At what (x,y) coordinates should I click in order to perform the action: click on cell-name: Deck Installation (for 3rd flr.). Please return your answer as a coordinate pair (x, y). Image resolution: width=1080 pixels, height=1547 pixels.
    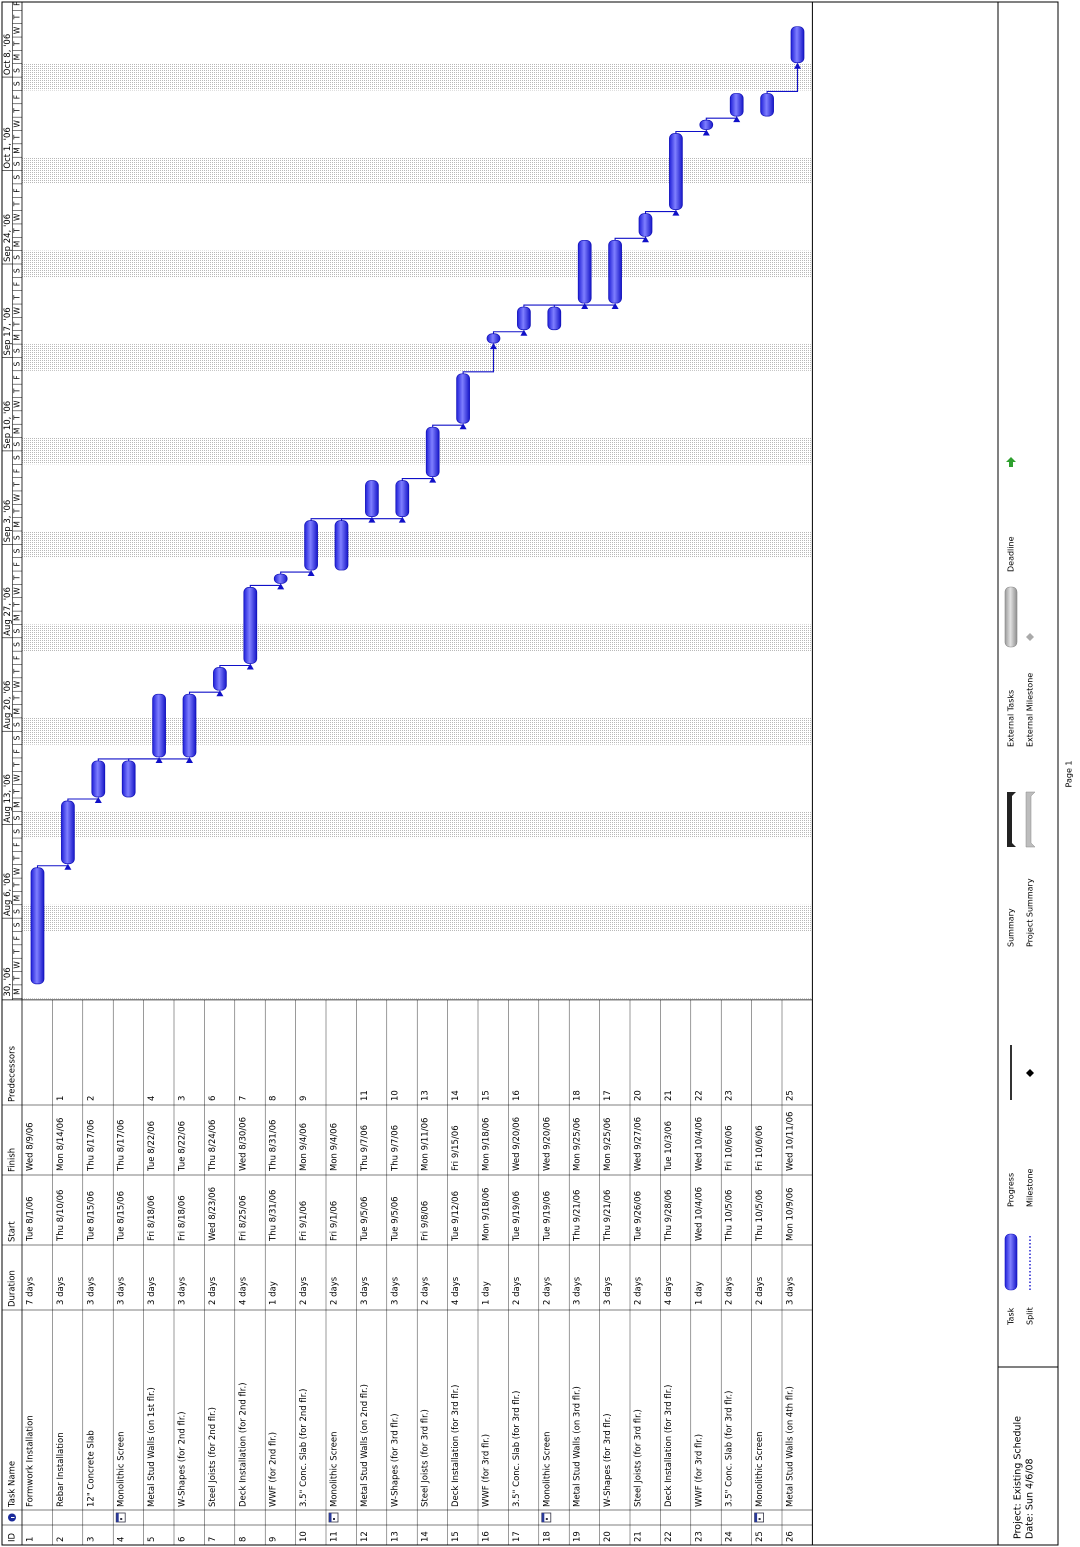
    Looking at the image, I should click on (456, 1446).